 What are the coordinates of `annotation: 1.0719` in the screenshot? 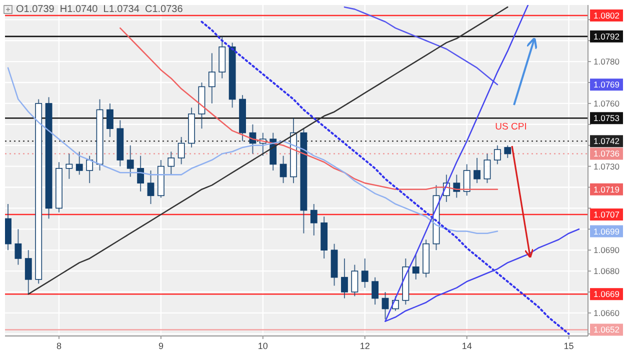 It's located at (607, 189).